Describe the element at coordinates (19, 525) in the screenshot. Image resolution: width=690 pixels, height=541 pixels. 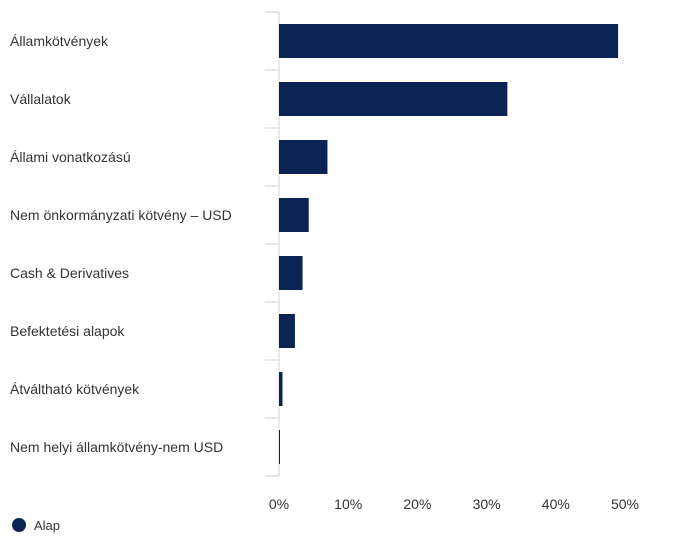
I see `legend-swatch-icon` at that location.